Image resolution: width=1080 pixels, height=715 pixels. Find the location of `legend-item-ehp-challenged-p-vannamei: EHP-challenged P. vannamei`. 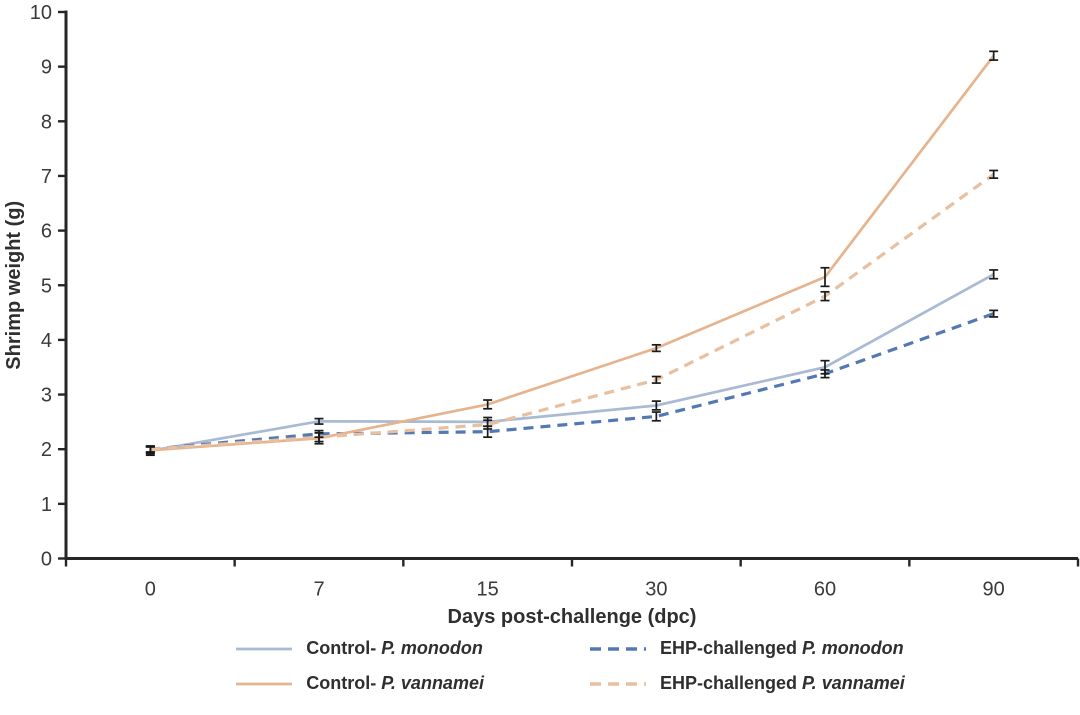

legend-item-ehp-challenged-p-vannamei: EHP-challenged P. vannamei is located at coordinates (747, 683).